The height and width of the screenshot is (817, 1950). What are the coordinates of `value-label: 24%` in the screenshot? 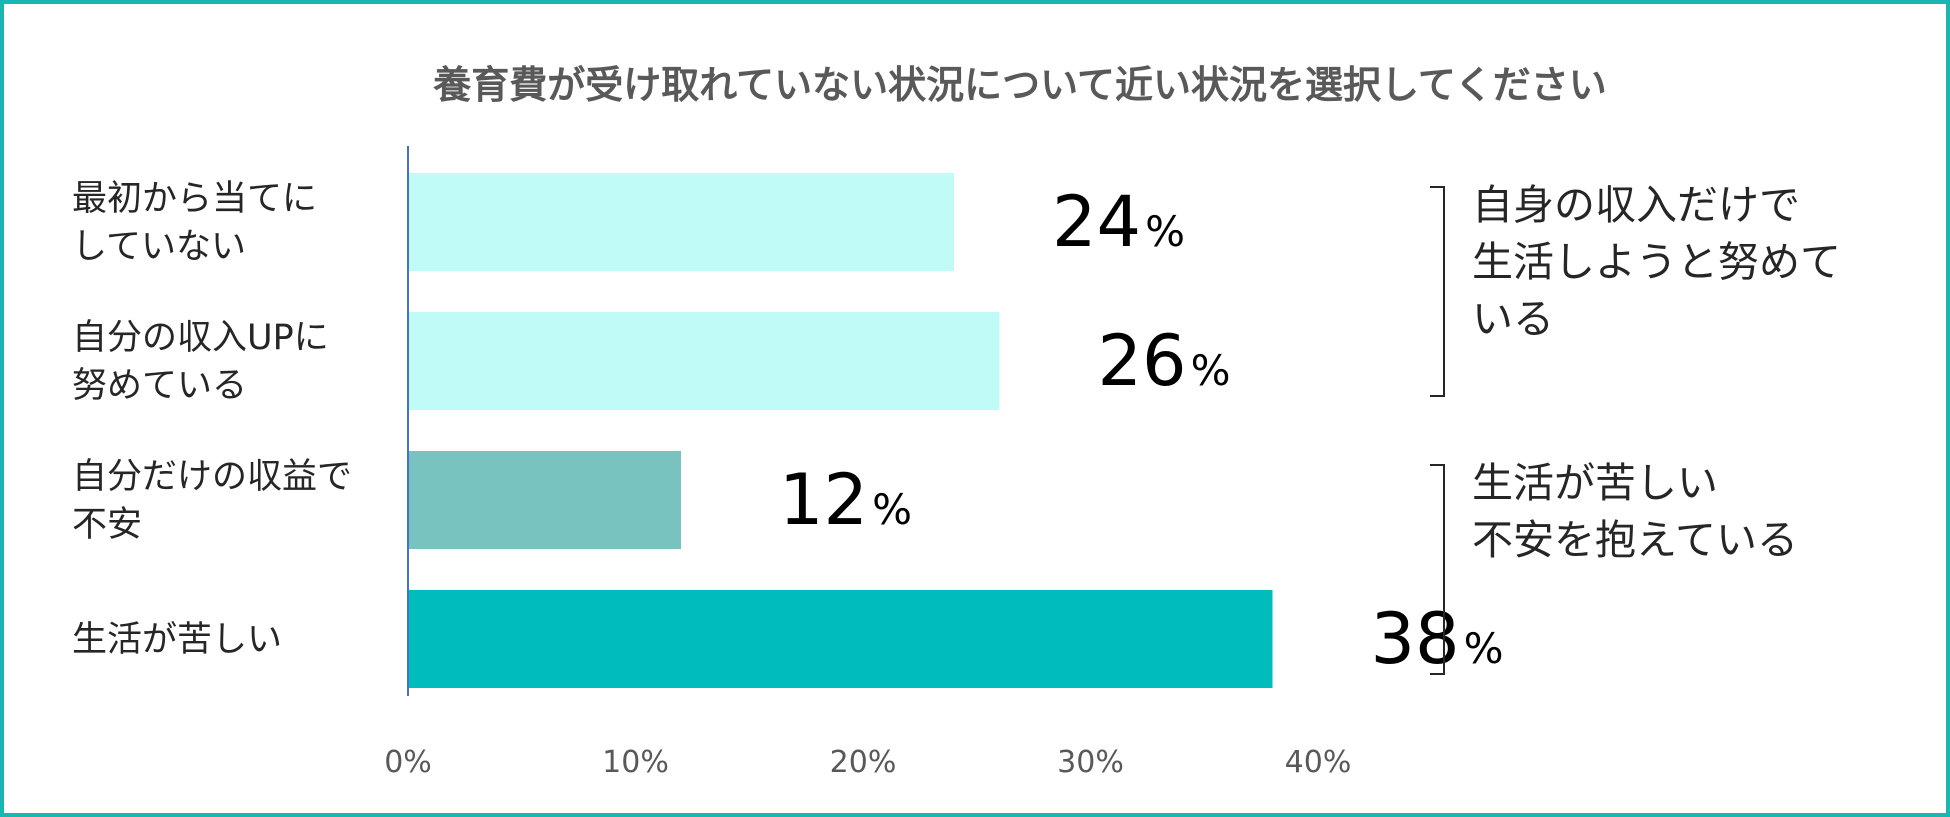 It's located at (1118, 222).